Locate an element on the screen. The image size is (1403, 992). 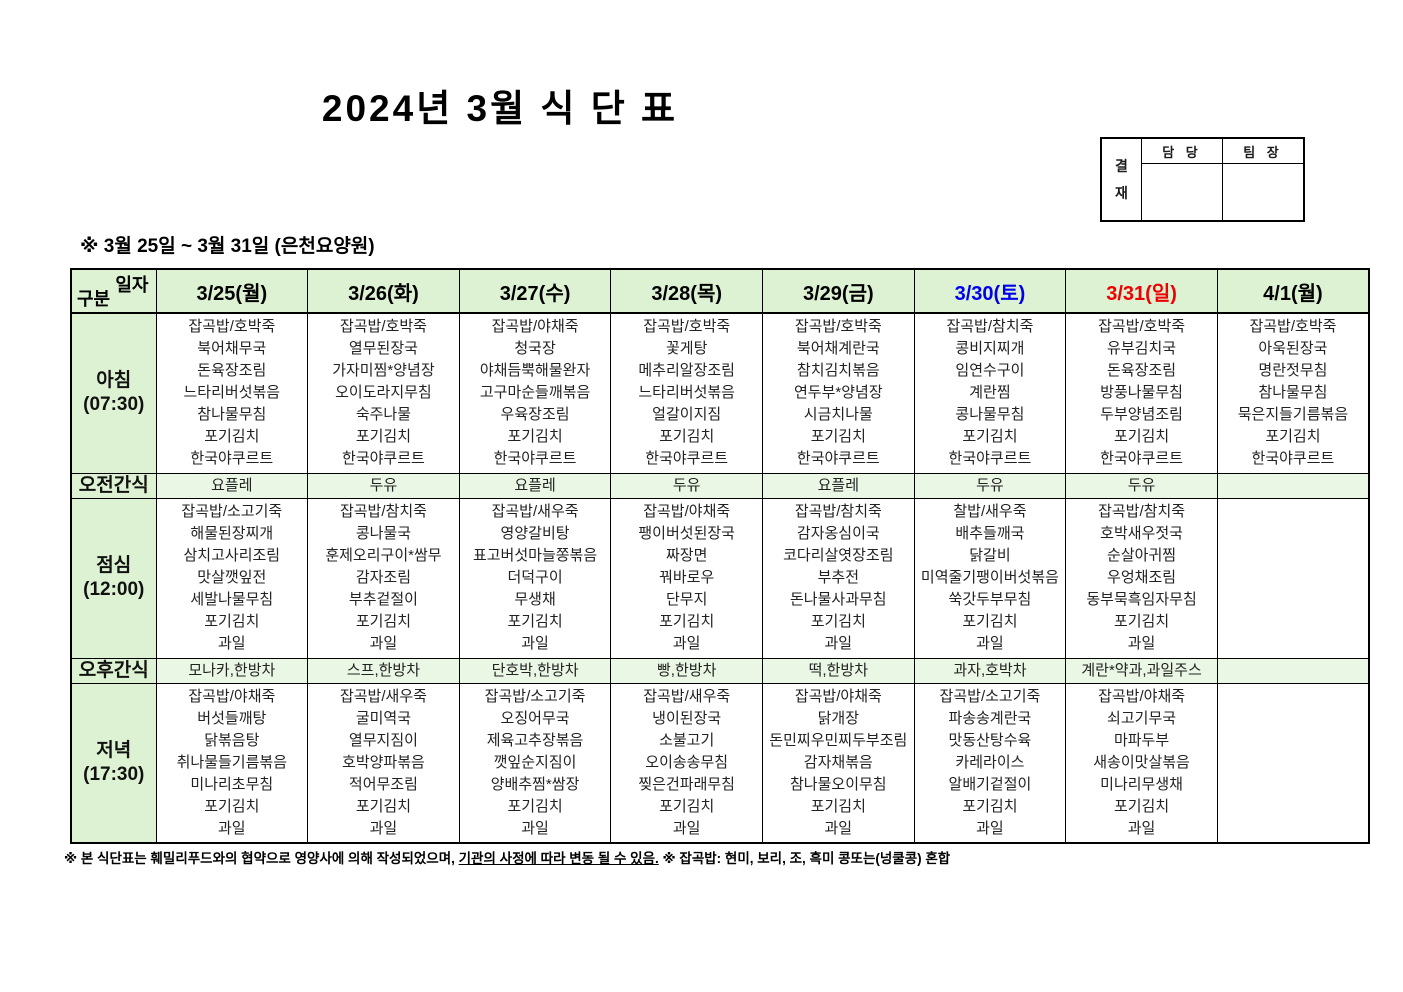
meal-cell: 잡곡밥/소고기죽 오징어무국 제육고추장볶음 깻잎순지짐이 양배추찜*쌈장 포기김치 과일 is located at coordinates (535, 763).